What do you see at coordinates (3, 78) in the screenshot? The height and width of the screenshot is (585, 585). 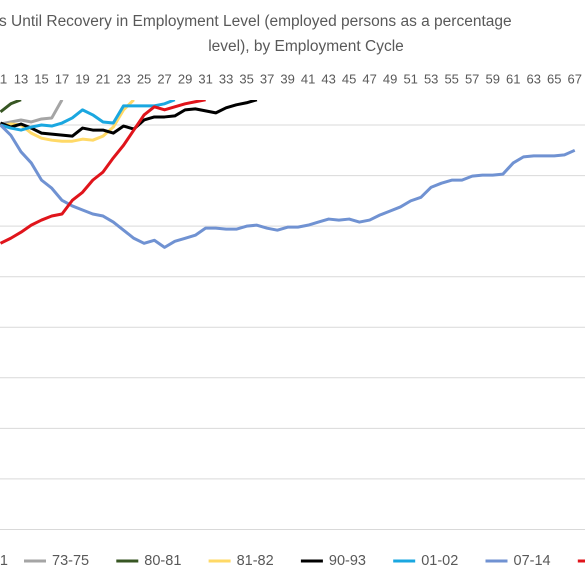 I see `x-tick-label: 11` at bounding box center [3, 78].